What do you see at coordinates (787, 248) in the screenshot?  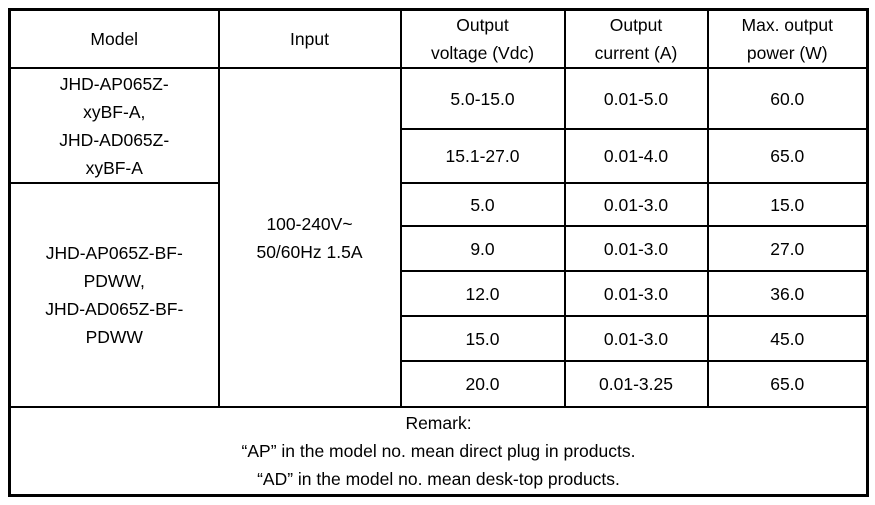 I see `power-cell: 27.0` at bounding box center [787, 248].